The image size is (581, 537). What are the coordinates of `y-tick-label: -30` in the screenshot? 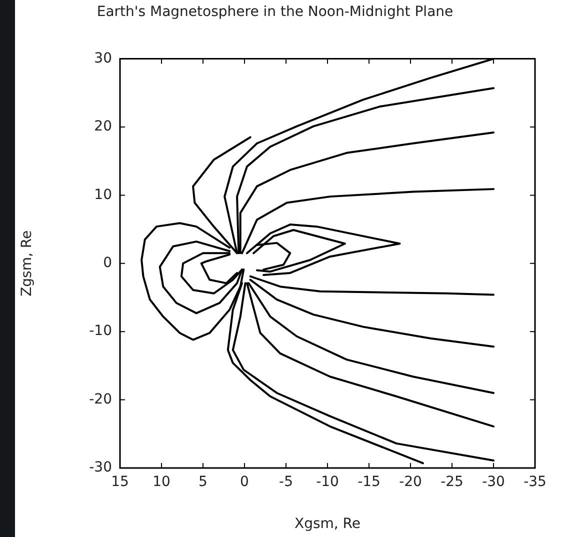 It's located at (100, 468).